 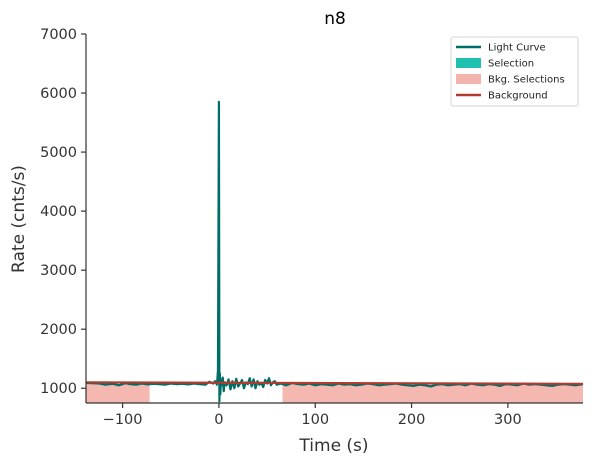 I want to click on y-tick-label: 1000, so click(x=58, y=389).